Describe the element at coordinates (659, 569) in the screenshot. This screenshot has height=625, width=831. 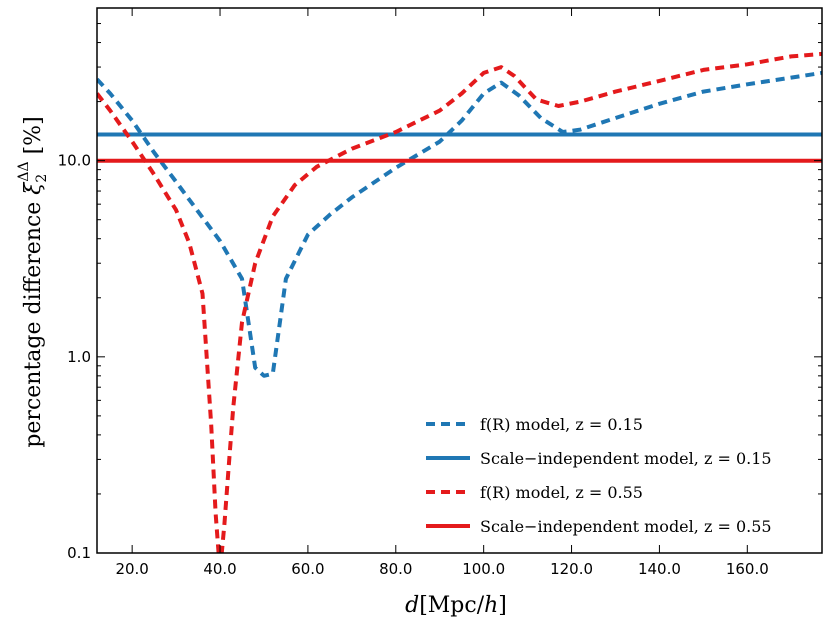
I see `x-tick-label: 140.0` at that location.